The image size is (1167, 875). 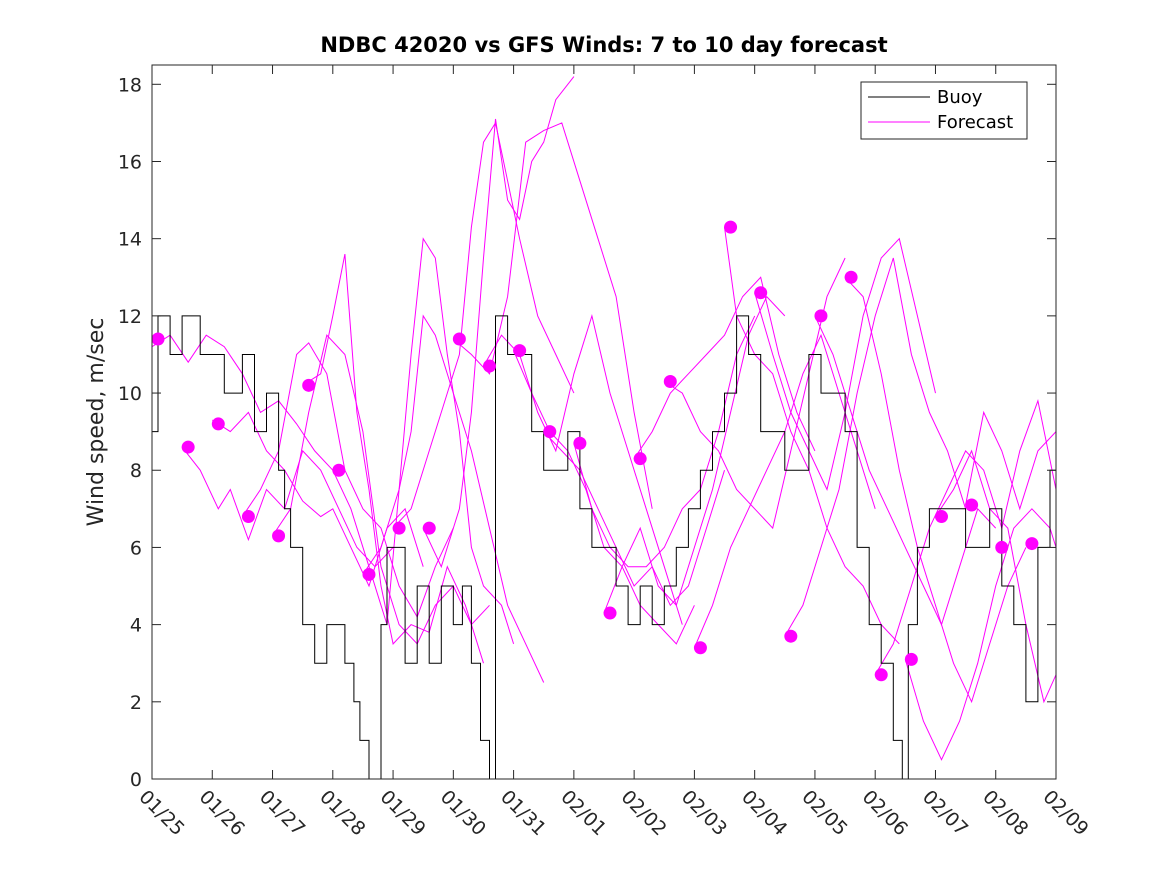 What do you see at coordinates (136, 548) in the screenshot?
I see `y-tick-label: 6` at bounding box center [136, 548].